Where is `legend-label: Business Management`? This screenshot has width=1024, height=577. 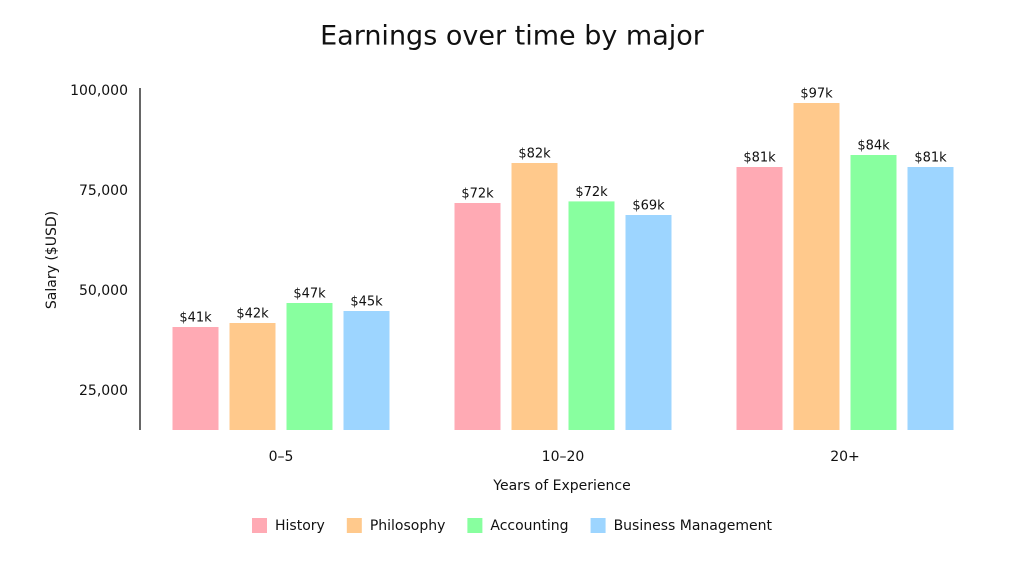
legend-label: Business Management is located at coordinates (693, 526).